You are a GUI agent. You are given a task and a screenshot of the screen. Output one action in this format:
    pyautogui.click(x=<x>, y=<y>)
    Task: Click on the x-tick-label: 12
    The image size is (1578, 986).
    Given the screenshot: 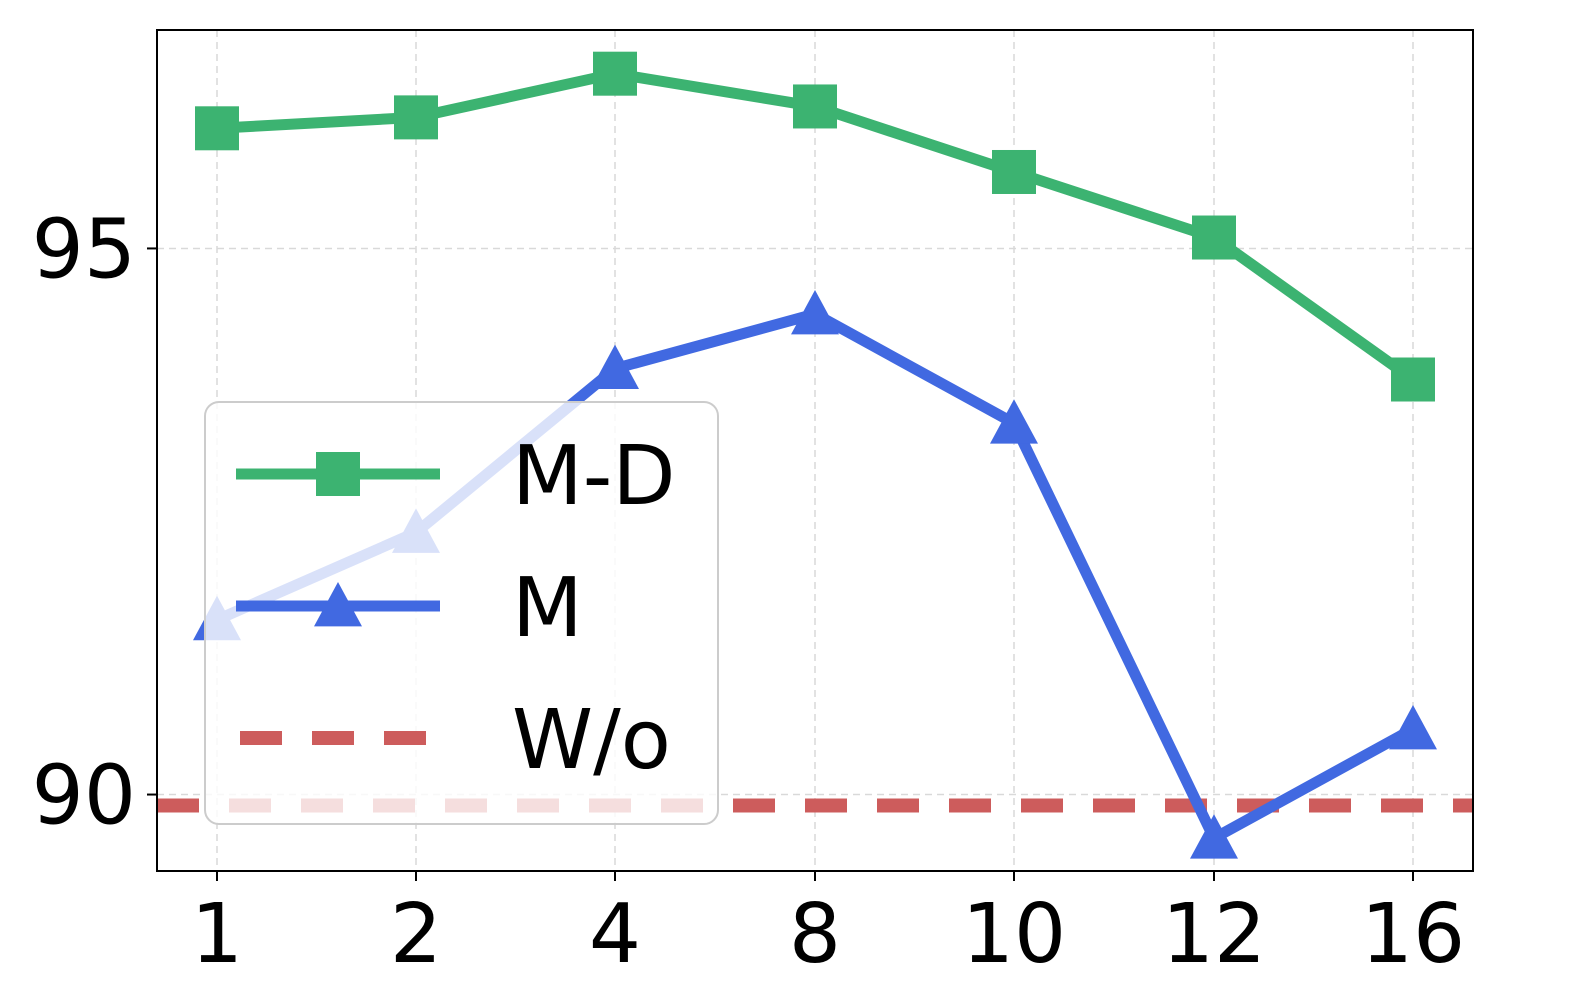 What is the action you would take?
    pyautogui.click(x=1214, y=934)
    